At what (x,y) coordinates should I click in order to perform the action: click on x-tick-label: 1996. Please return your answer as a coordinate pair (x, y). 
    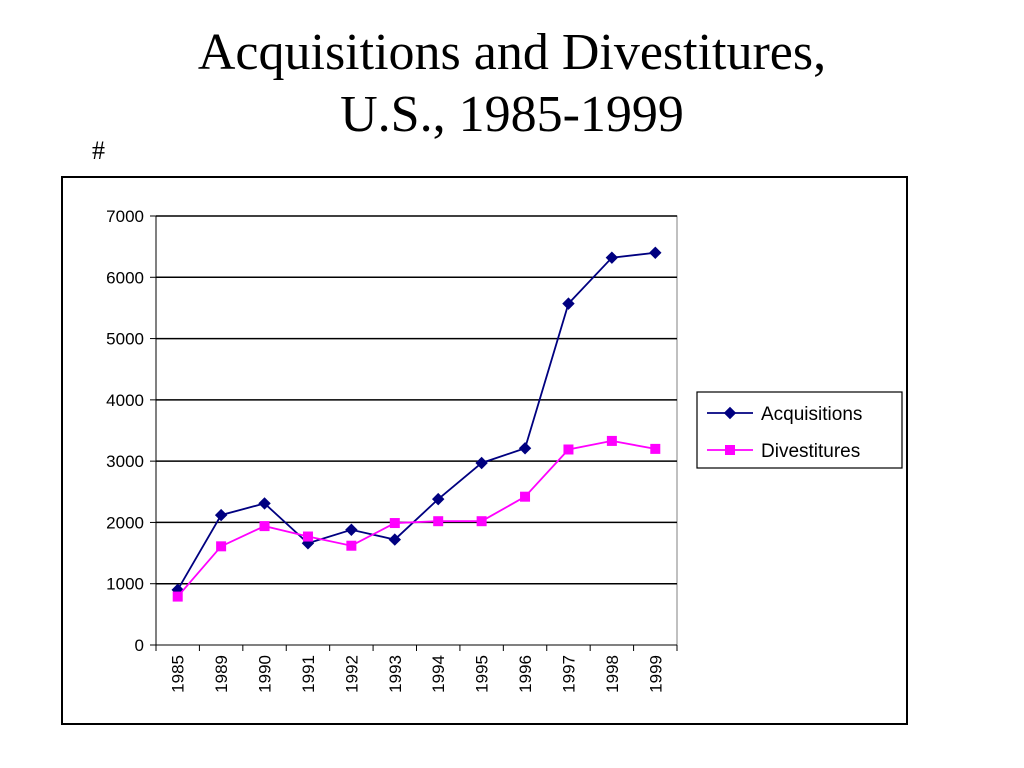
    Looking at the image, I should click on (525, 674).